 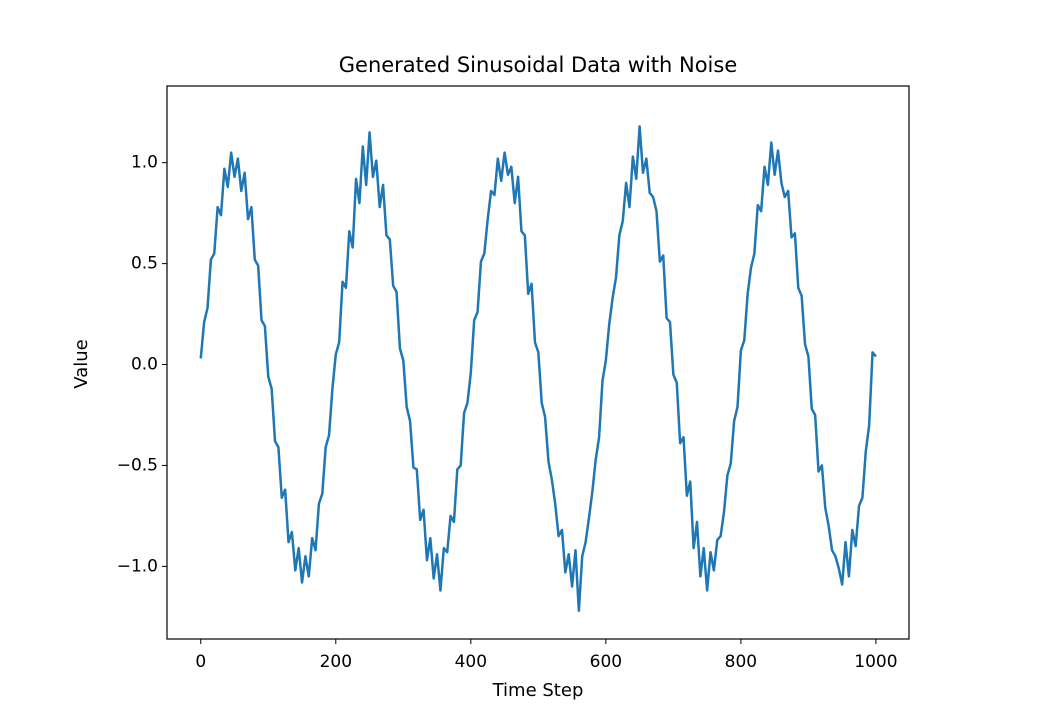 What do you see at coordinates (144, 365) in the screenshot?
I see `y-tick-label: 0.0` at bounding box center [144, 365].